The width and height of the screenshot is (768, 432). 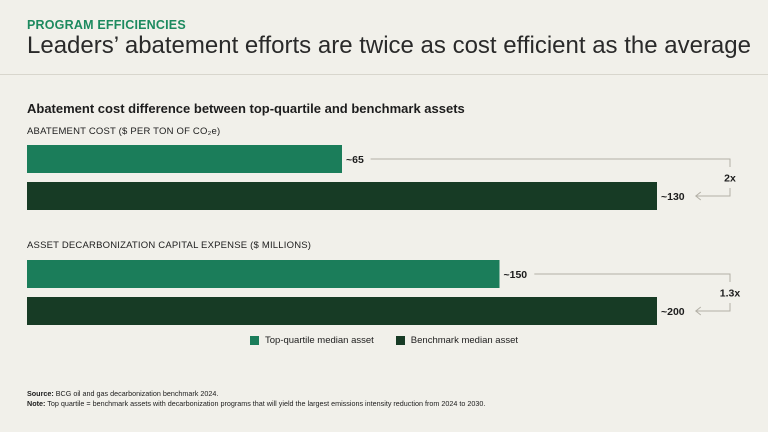 I want to click on bar-abatement-benchmark, so click(x=342, y=196).